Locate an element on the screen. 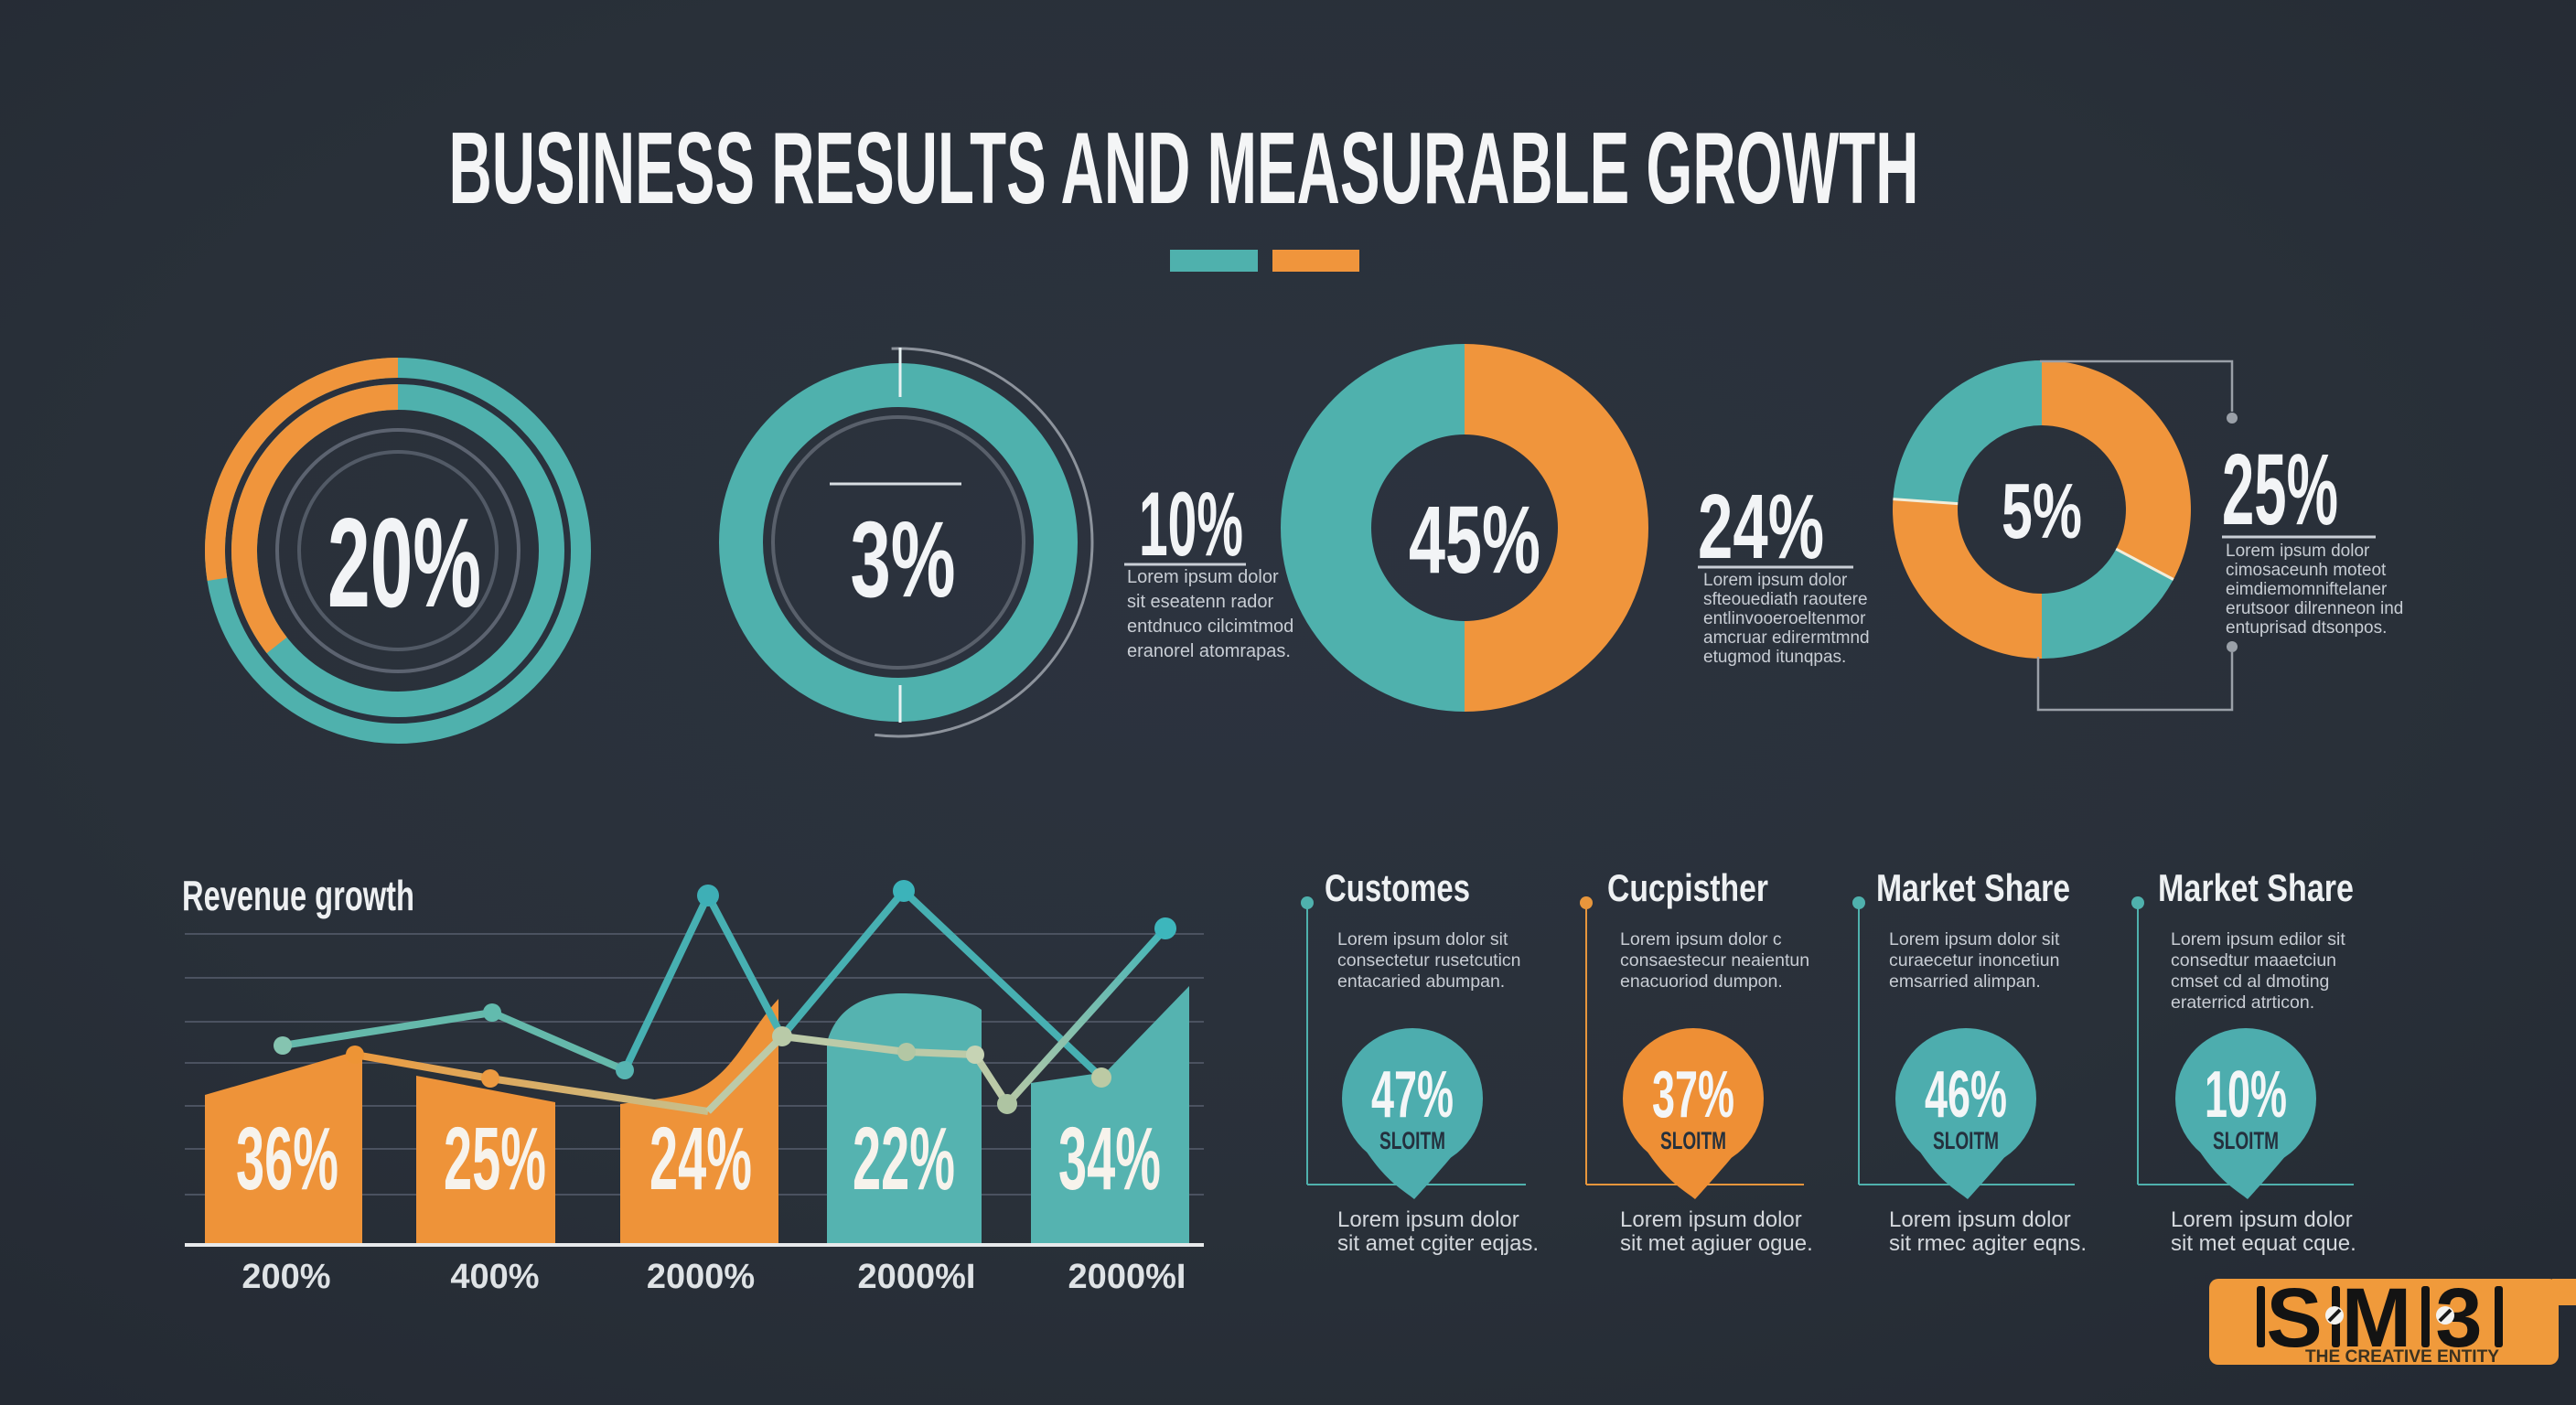 This screenshot has width=2576, height=1405. svg-text: sit rmec agiter eqns. is located at coordinates (1988, 1243).